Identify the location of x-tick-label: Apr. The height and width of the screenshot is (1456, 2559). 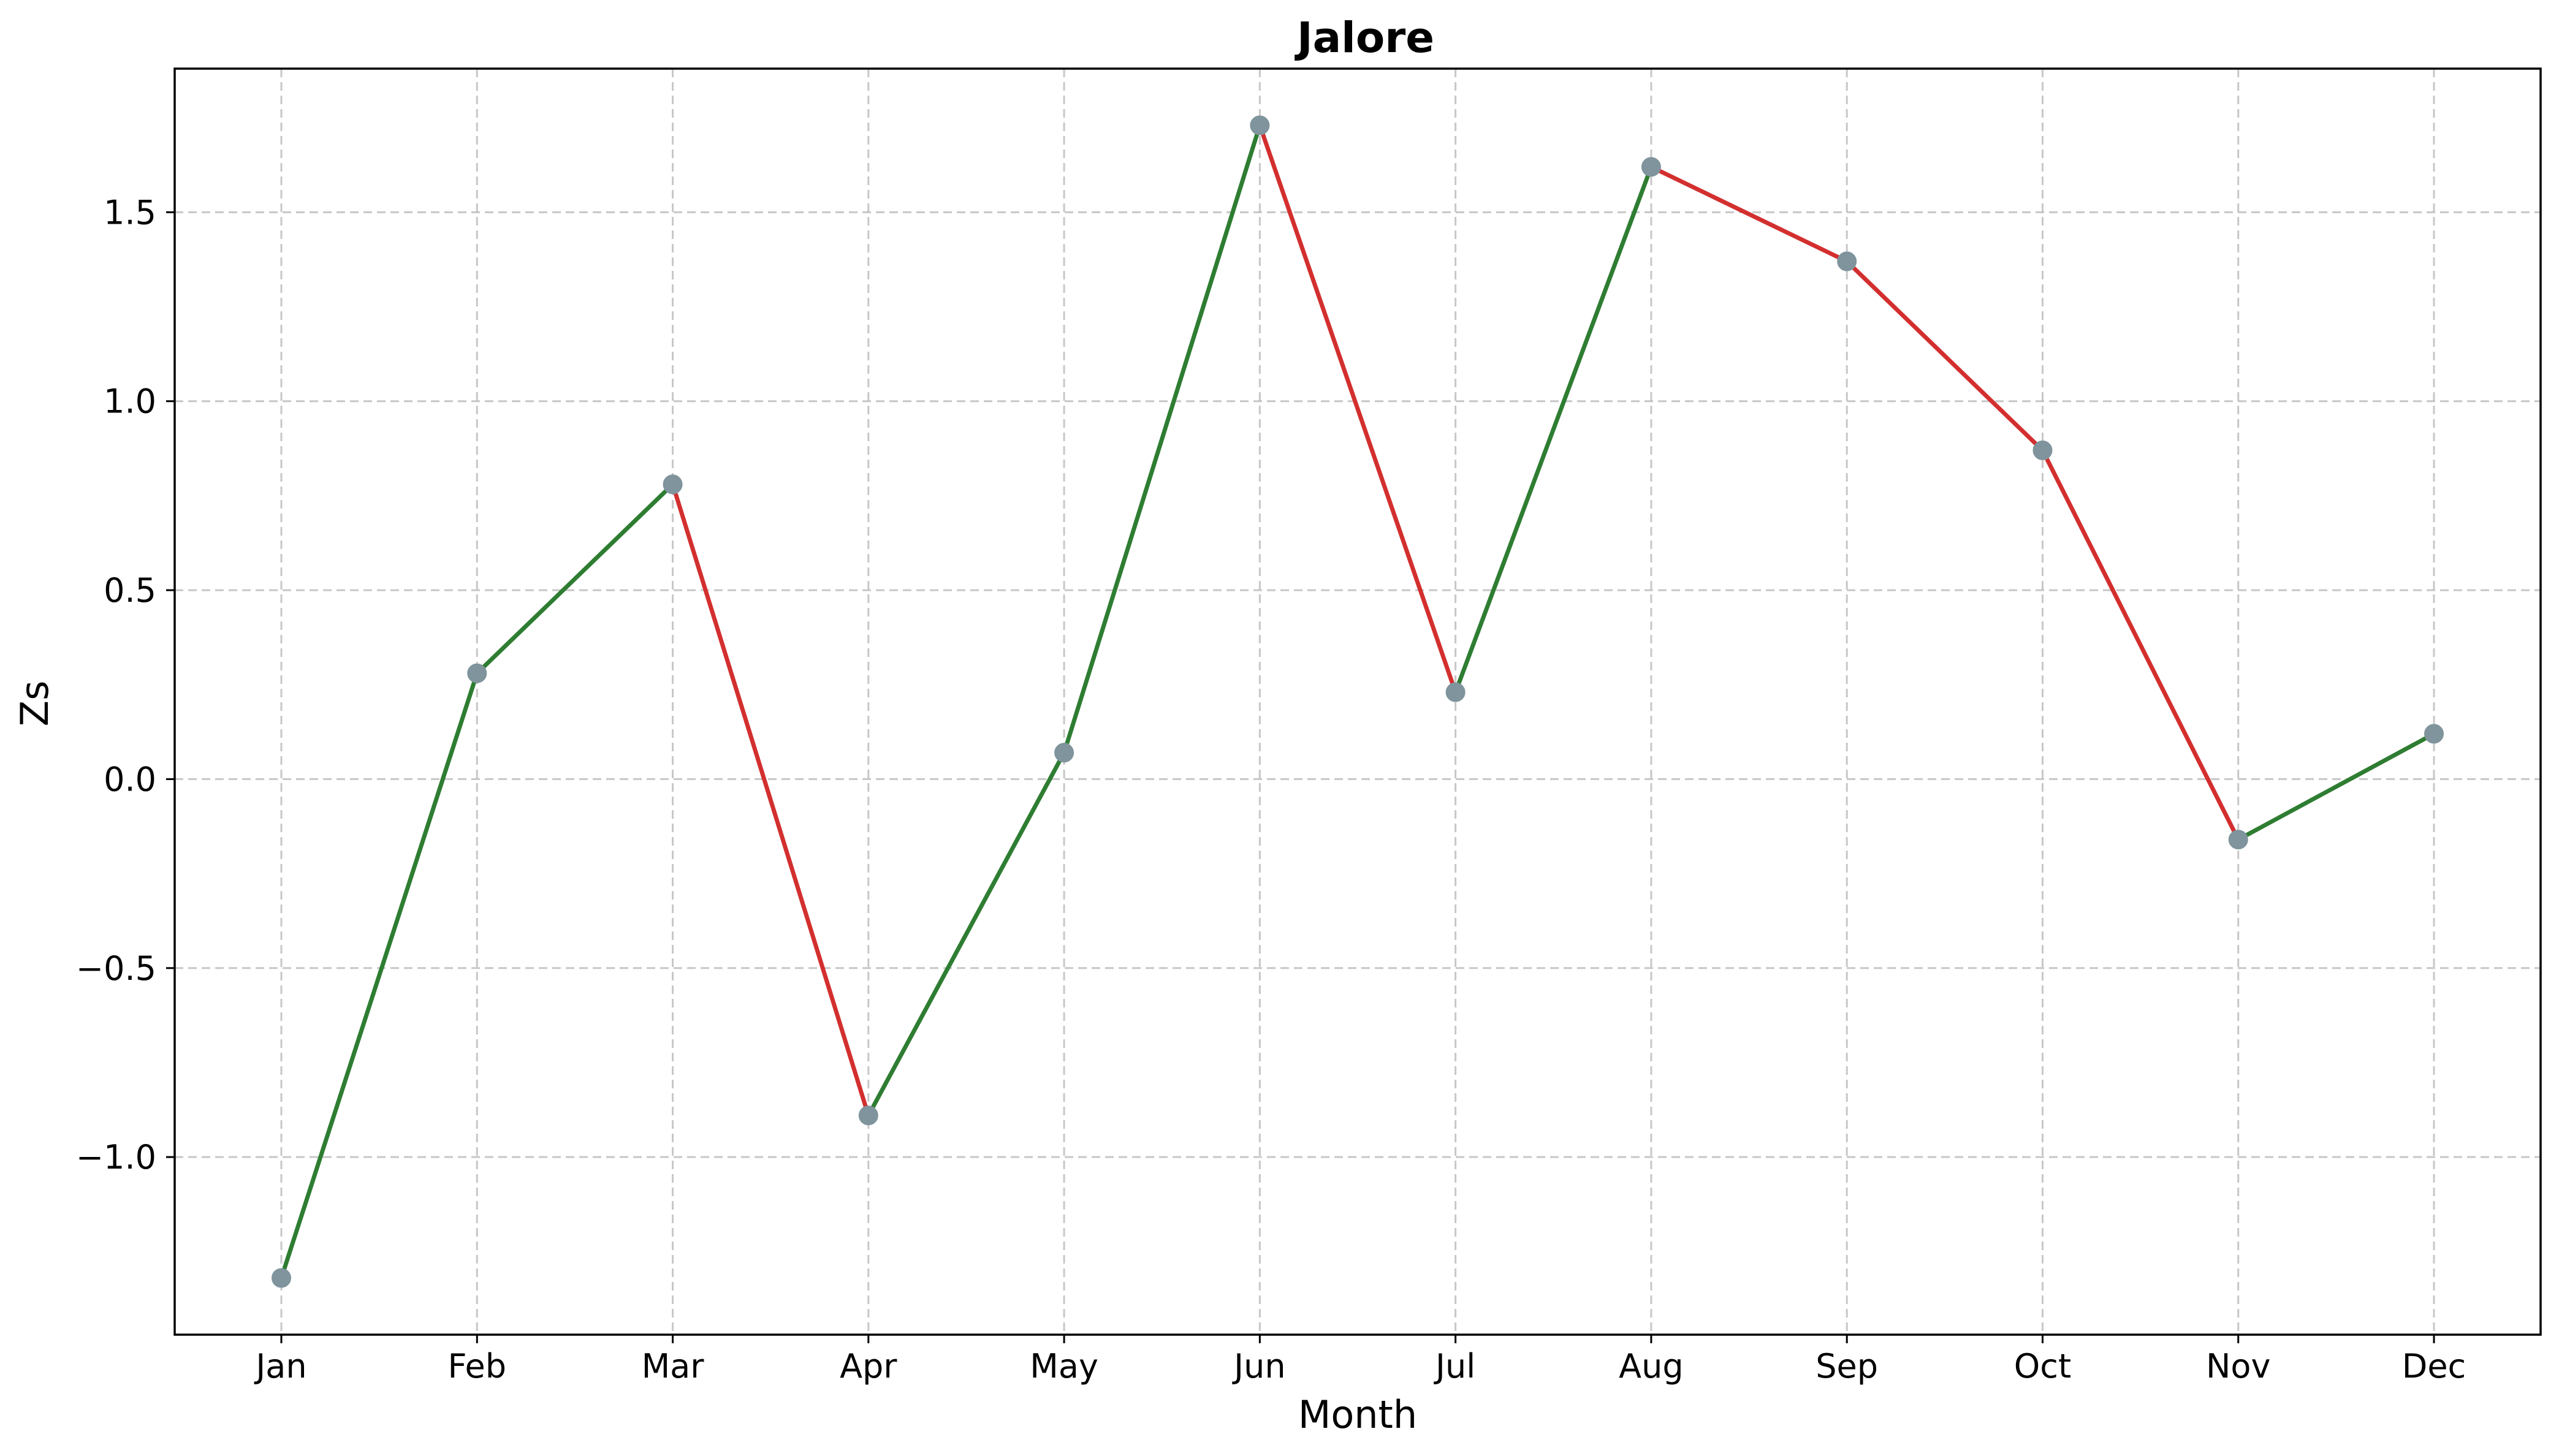
(868, 1366).